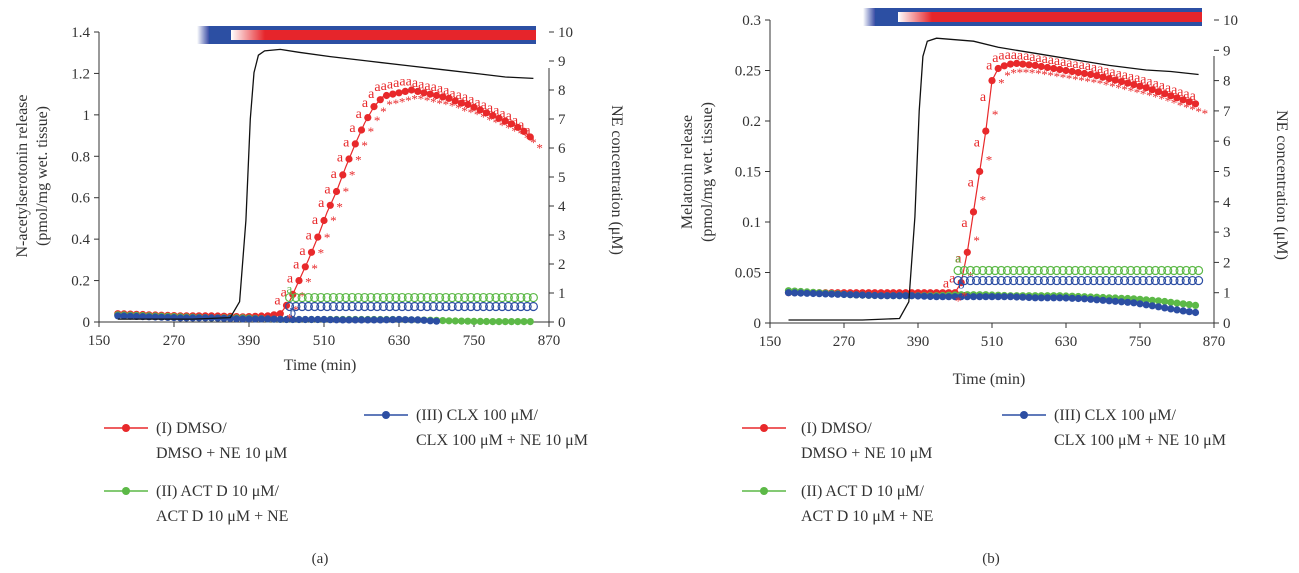 This screenshot has width=1299, height=573. I want to click on p2-y2-tick-label-7: 7, so click(1227, 112).